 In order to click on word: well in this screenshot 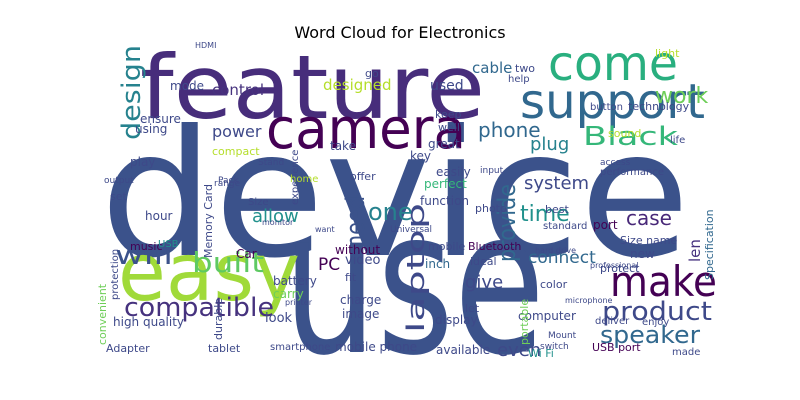, I will do `click(449, 127)`.